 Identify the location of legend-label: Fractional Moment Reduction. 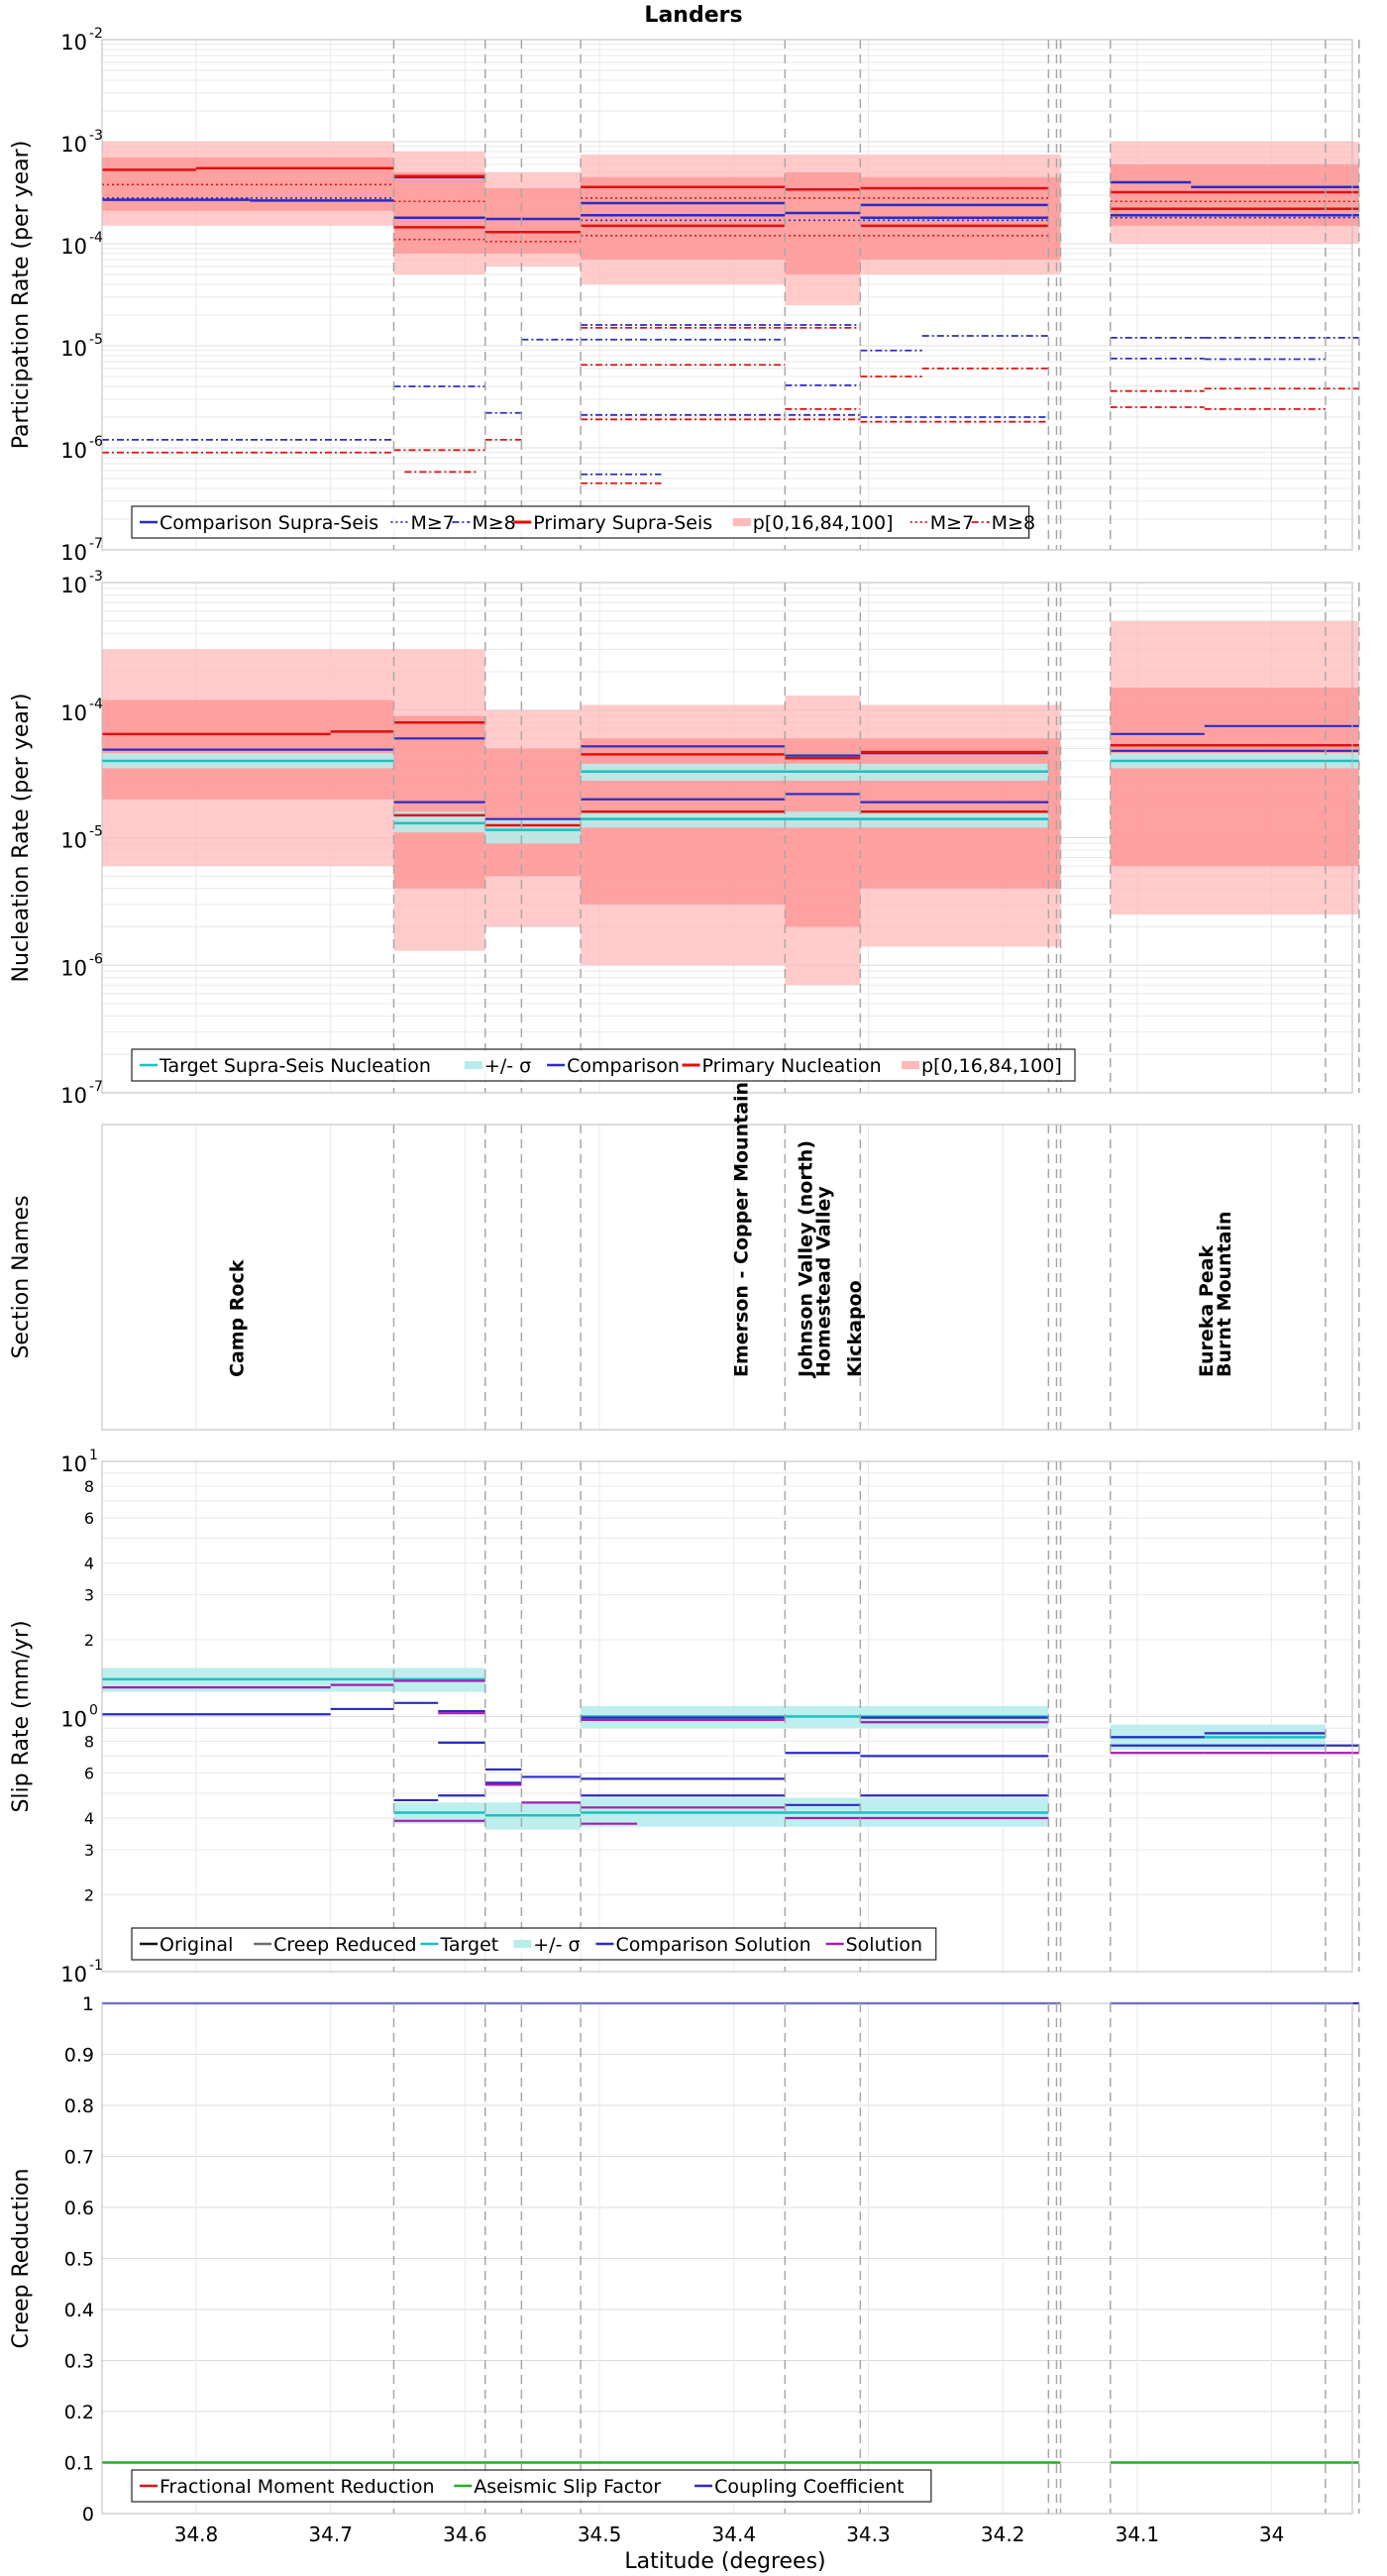
(297, 2487).